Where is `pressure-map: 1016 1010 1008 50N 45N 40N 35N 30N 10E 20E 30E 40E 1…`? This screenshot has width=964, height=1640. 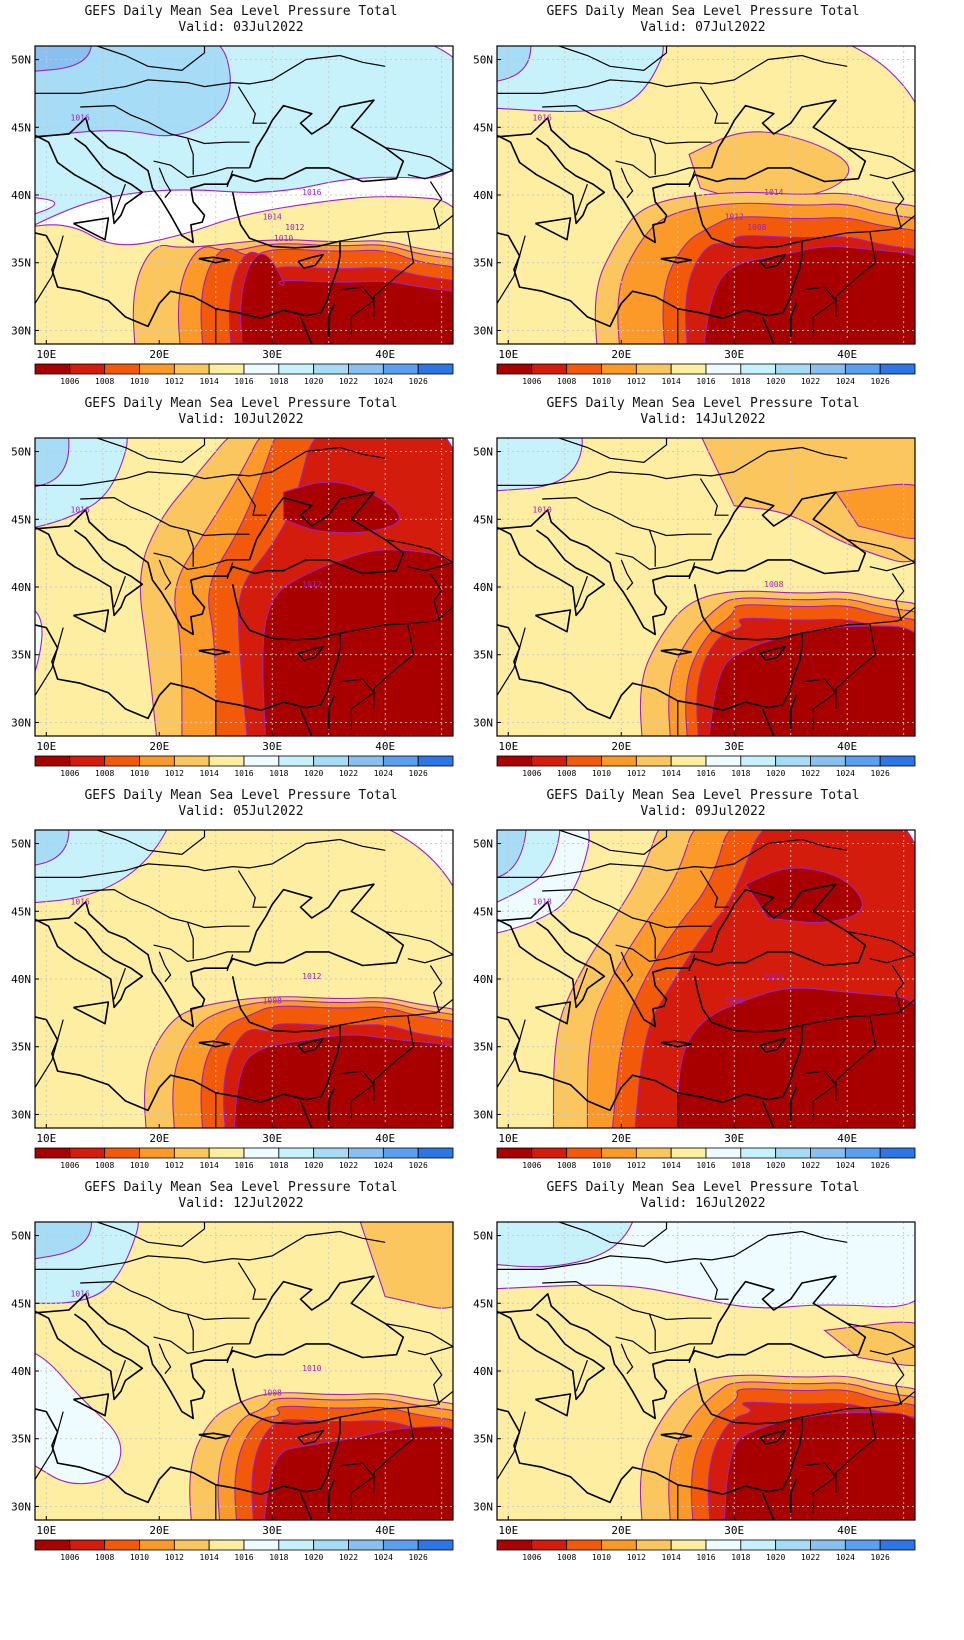 pressure-map: 1016 1010 1008 50N 45N 40N 35N 30N 10E 20E 30E 40E 1… is located at coordinates (232, 1391).